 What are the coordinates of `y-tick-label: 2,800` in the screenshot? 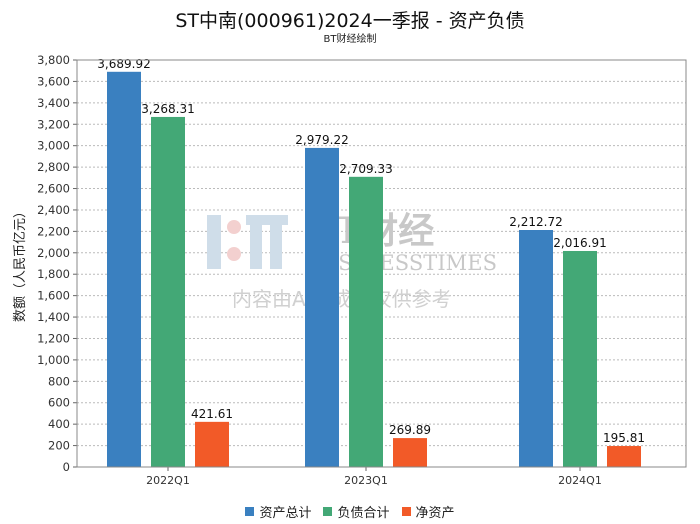 It's located at (53, 167).